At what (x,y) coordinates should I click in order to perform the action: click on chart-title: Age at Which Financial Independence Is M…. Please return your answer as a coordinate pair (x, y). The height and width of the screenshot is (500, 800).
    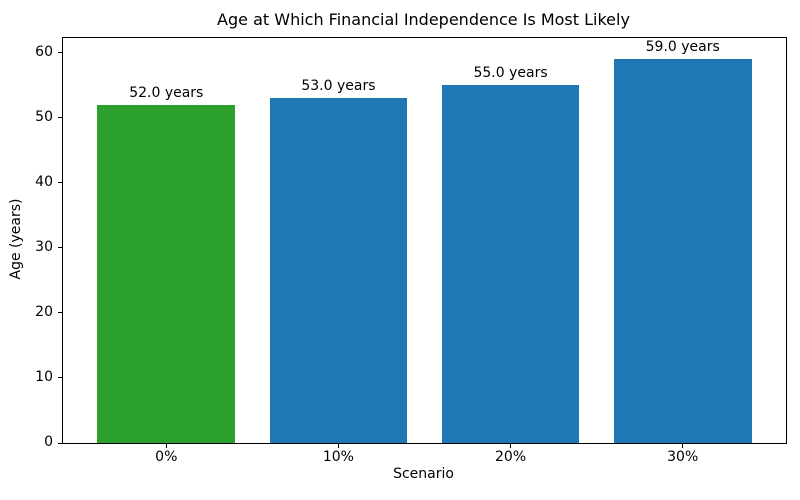
    Looking at the image, I should click on (423, 19).